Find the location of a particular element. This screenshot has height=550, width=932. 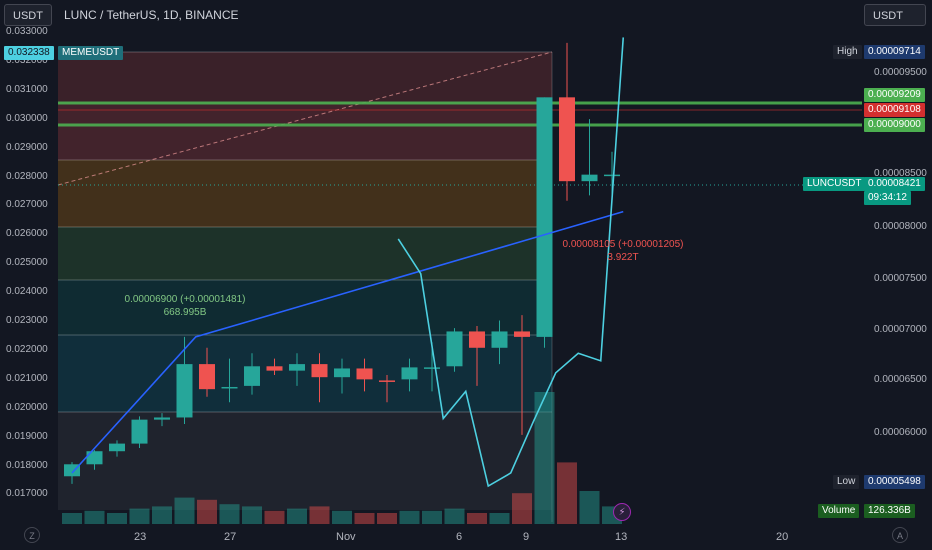

high-value: 0.00009714 is located at coordinates (894, 52).